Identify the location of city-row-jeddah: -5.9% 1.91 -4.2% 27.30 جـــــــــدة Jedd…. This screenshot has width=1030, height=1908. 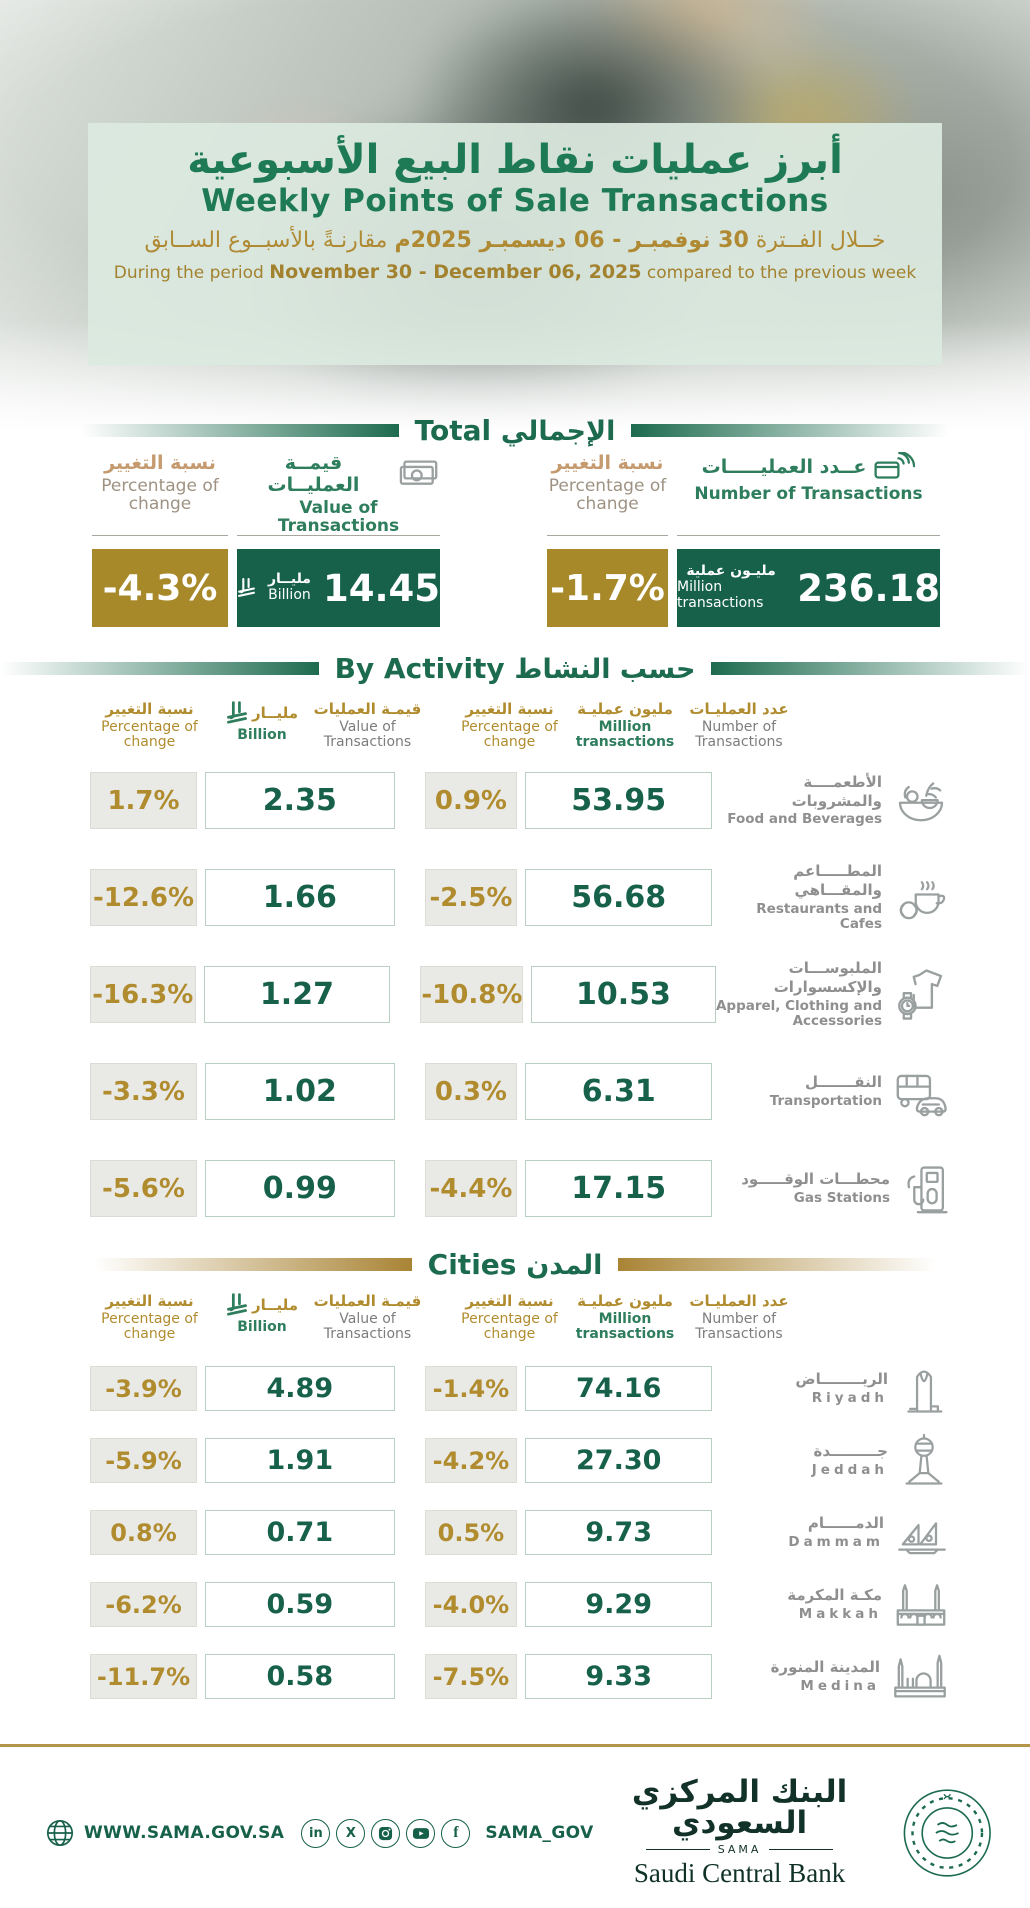
(520, 1459).